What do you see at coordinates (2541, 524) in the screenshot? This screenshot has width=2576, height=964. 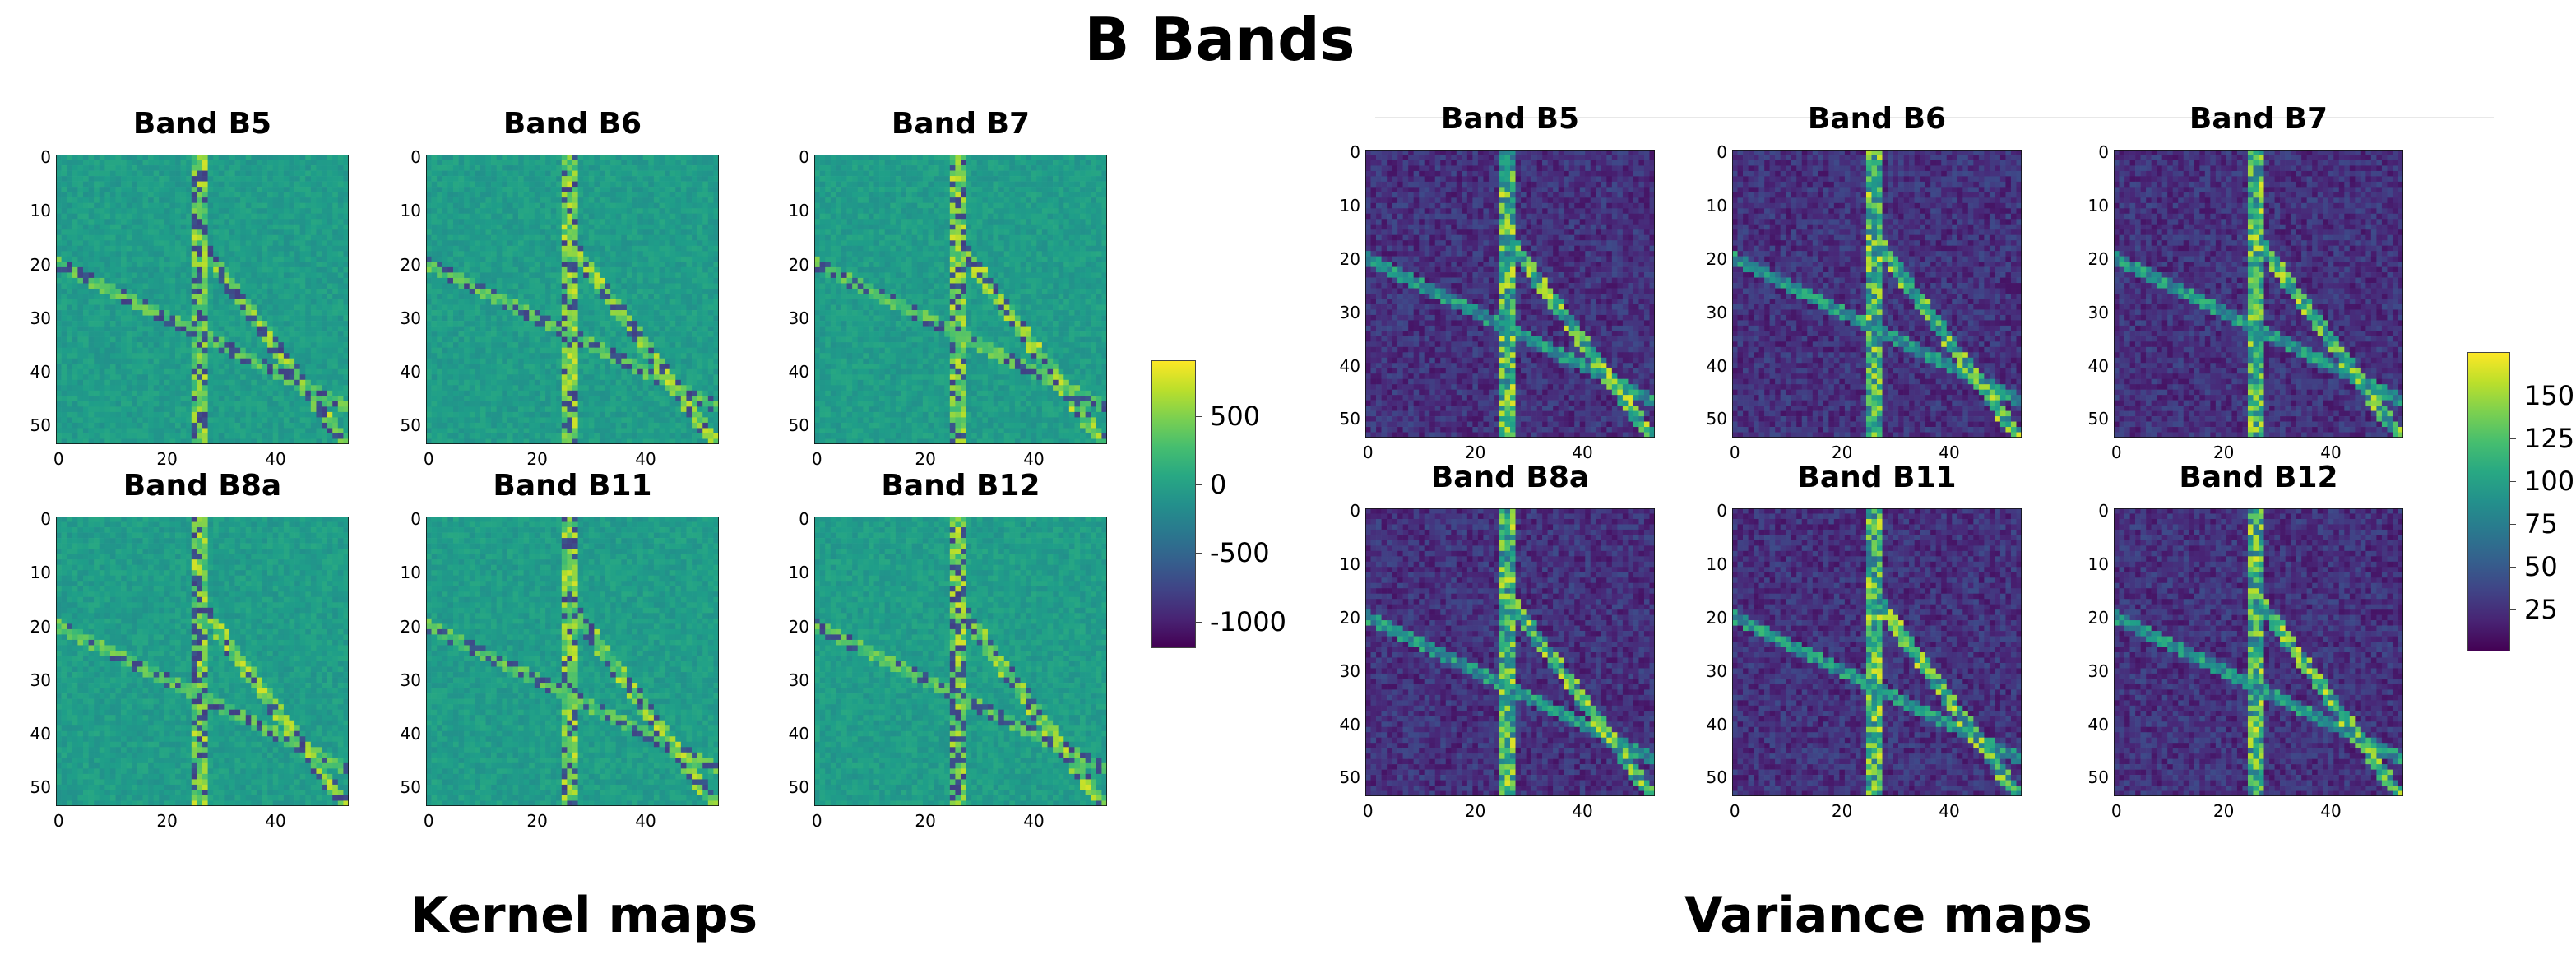 I see `colorbar-tick-label: 75` at bounding box center [2541, 524].